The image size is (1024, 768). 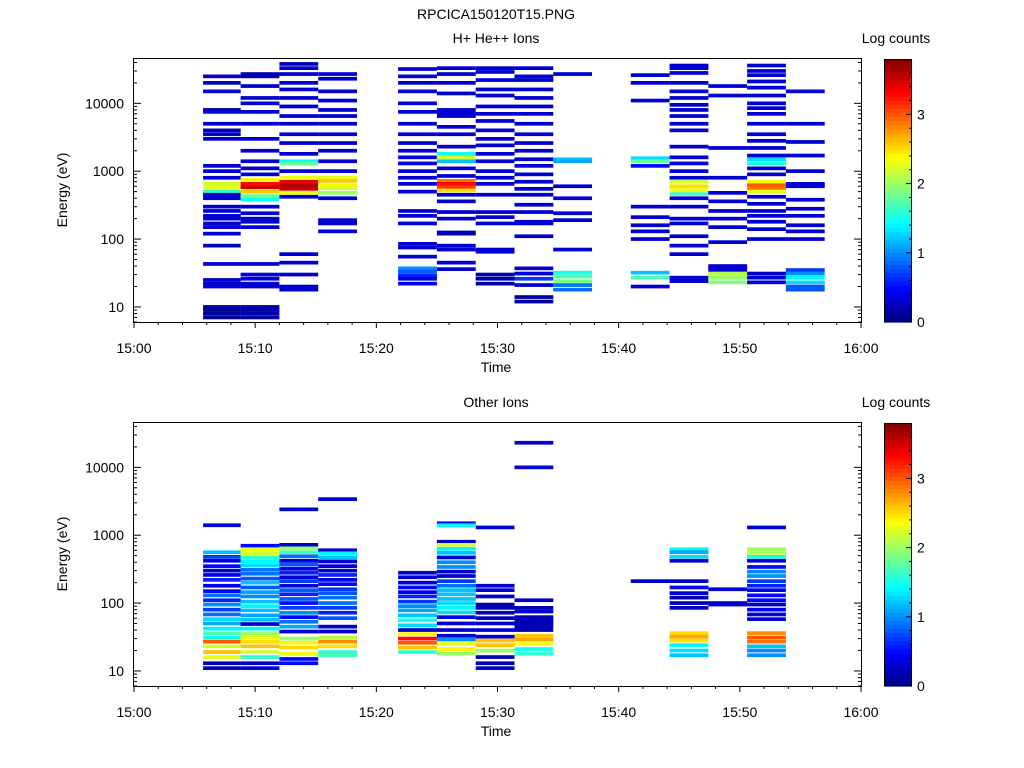 I want to click on x-tick-label: 15:00, so click(x=133, y=712).